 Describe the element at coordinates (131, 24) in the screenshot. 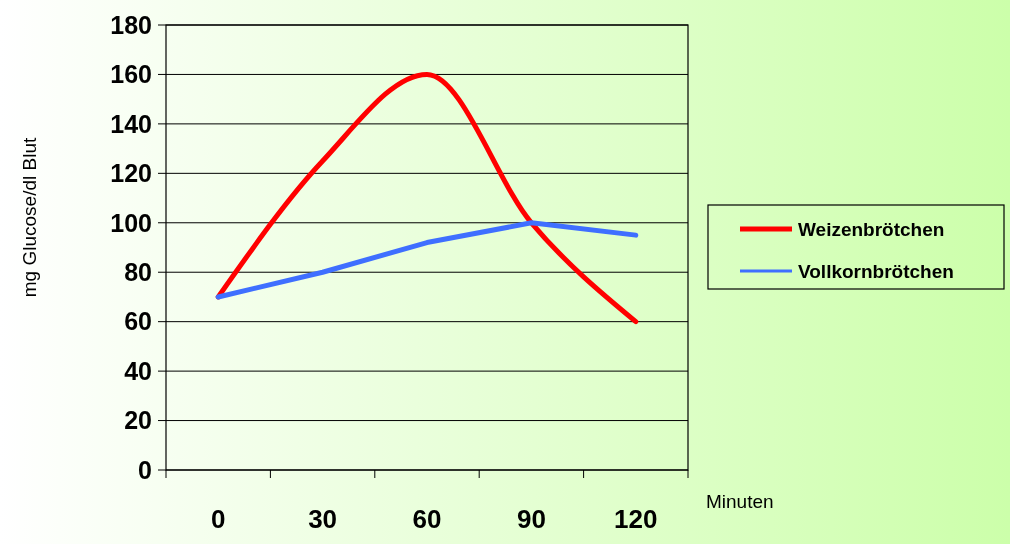

I see `y-tick-label: 180` at that location.